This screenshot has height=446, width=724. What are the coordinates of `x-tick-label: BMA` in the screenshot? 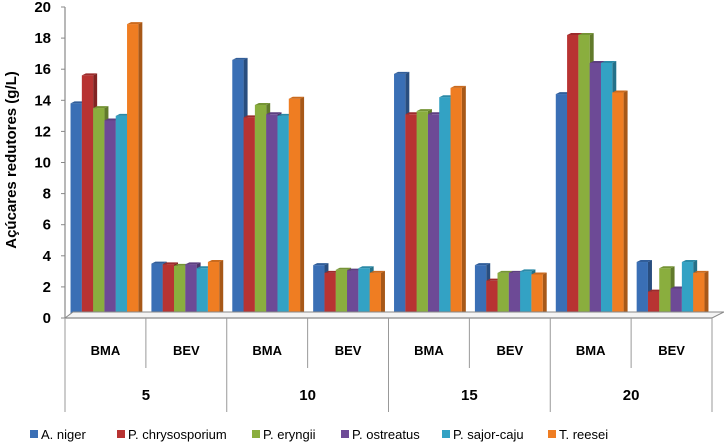 It's located at (267, 350).